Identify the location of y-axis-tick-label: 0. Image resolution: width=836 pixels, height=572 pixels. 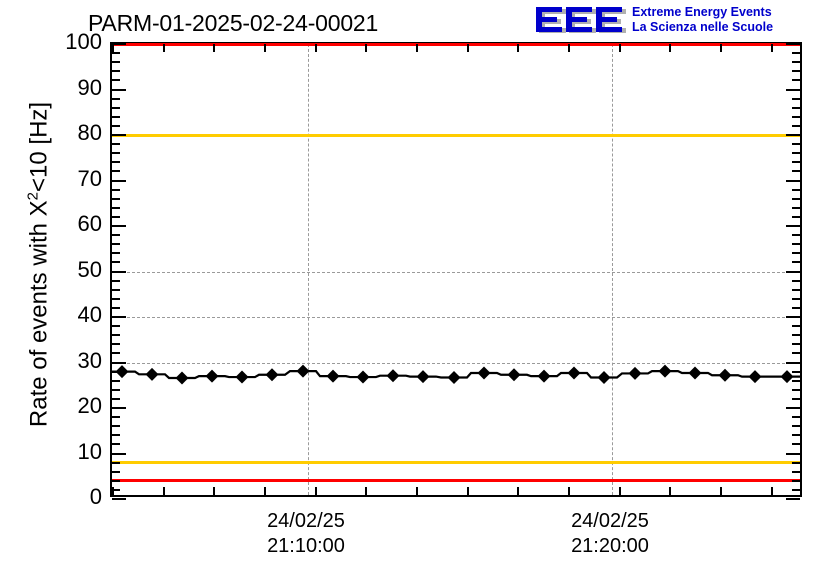
(95, 496).